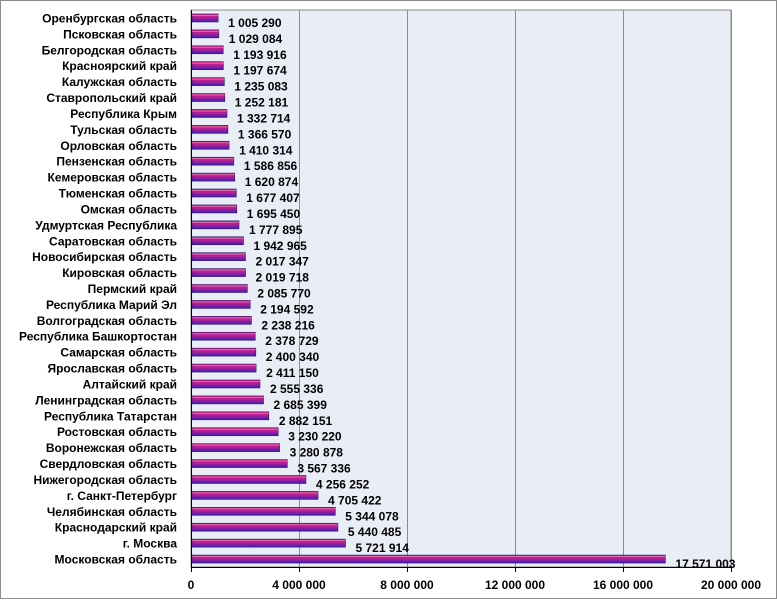  Describe the element at coordinates (375, 532) in the screenshot. I see `data-label: 5 440 485` at that location.